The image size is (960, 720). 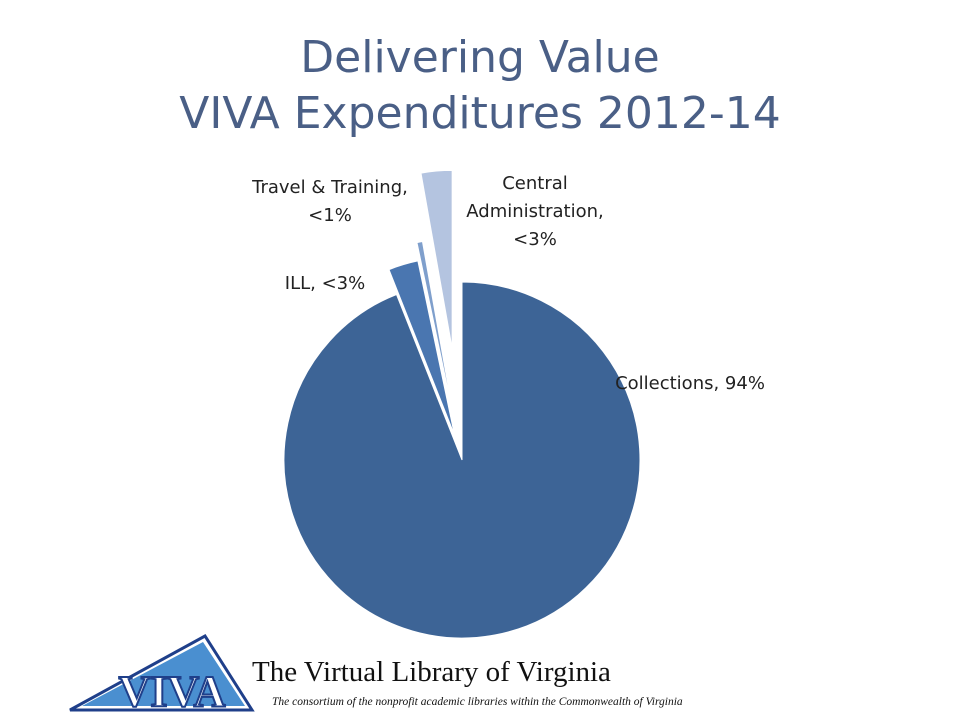 I want to click on footer-name: The Virtual Library of Virginia, so click(x=431, y=672).